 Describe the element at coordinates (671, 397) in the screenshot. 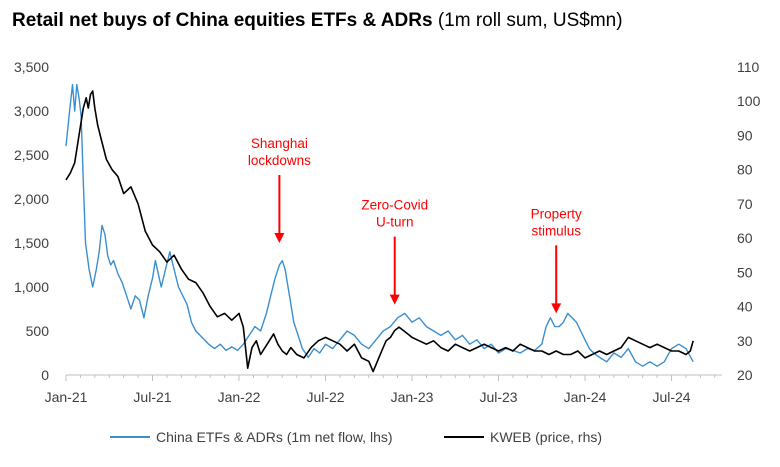

I see `x-tick-label: Jul-24` at that location.